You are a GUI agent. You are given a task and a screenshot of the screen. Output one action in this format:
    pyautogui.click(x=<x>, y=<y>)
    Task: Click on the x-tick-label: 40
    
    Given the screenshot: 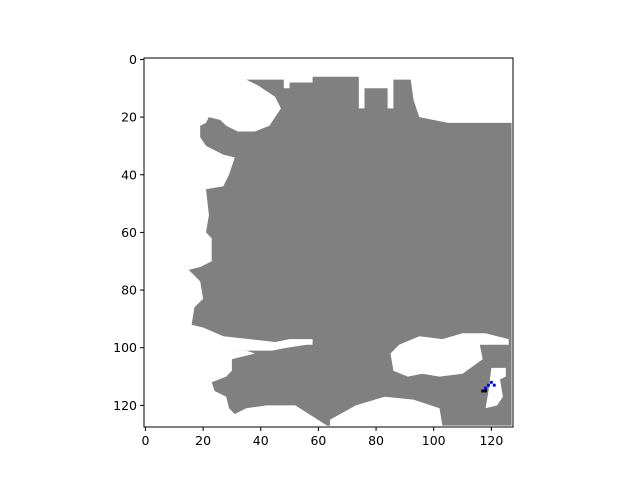 What is the action you would take?
    pyautogui.click(x=261, y=440)
    